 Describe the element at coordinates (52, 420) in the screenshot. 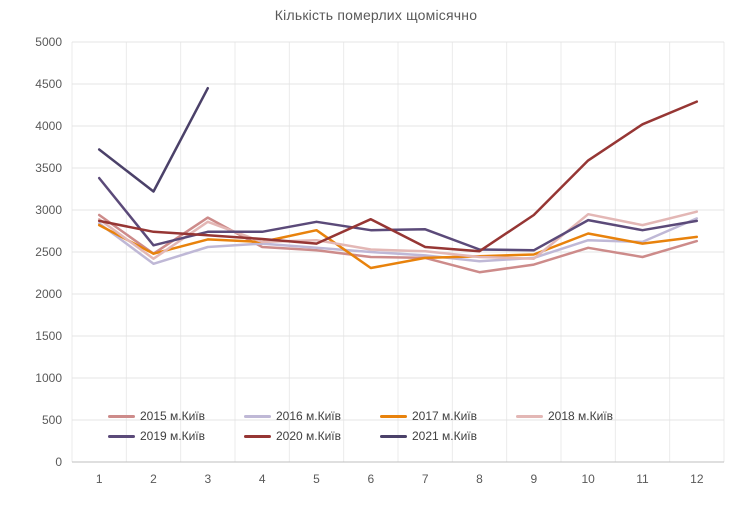

I see `y-tick-label: 500` at that location.